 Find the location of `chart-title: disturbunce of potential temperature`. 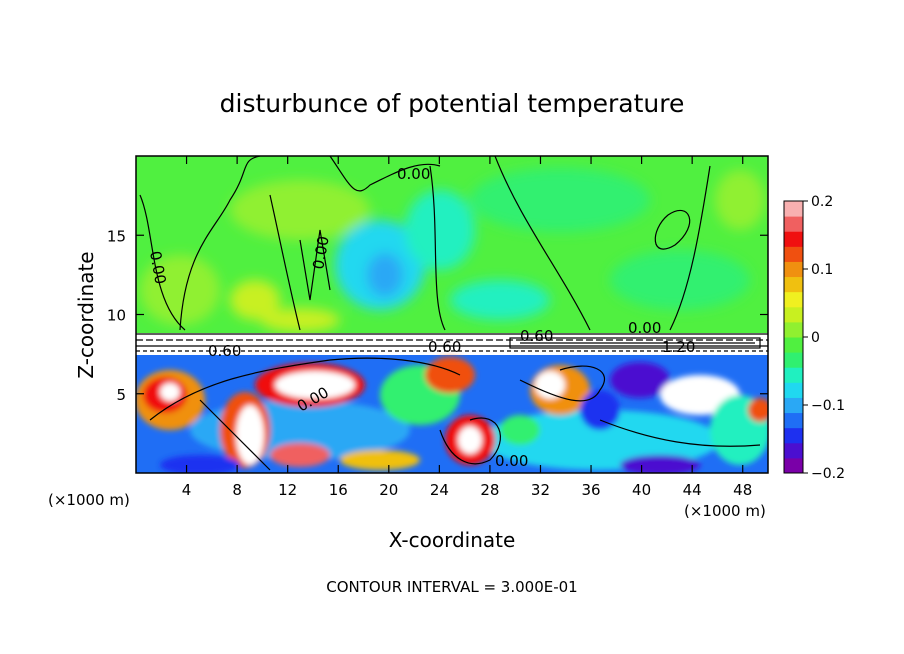

chart-title: disturbunce of potential temperature is located at coordinates (452, 103).